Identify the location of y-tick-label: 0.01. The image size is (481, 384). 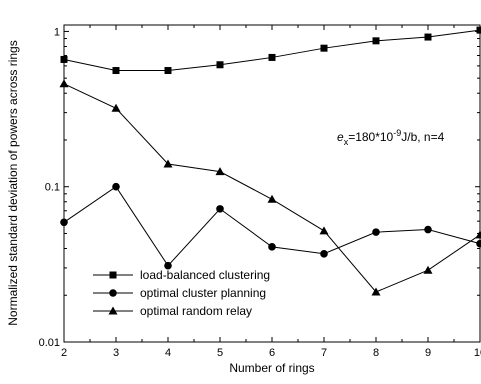
(49, 343).